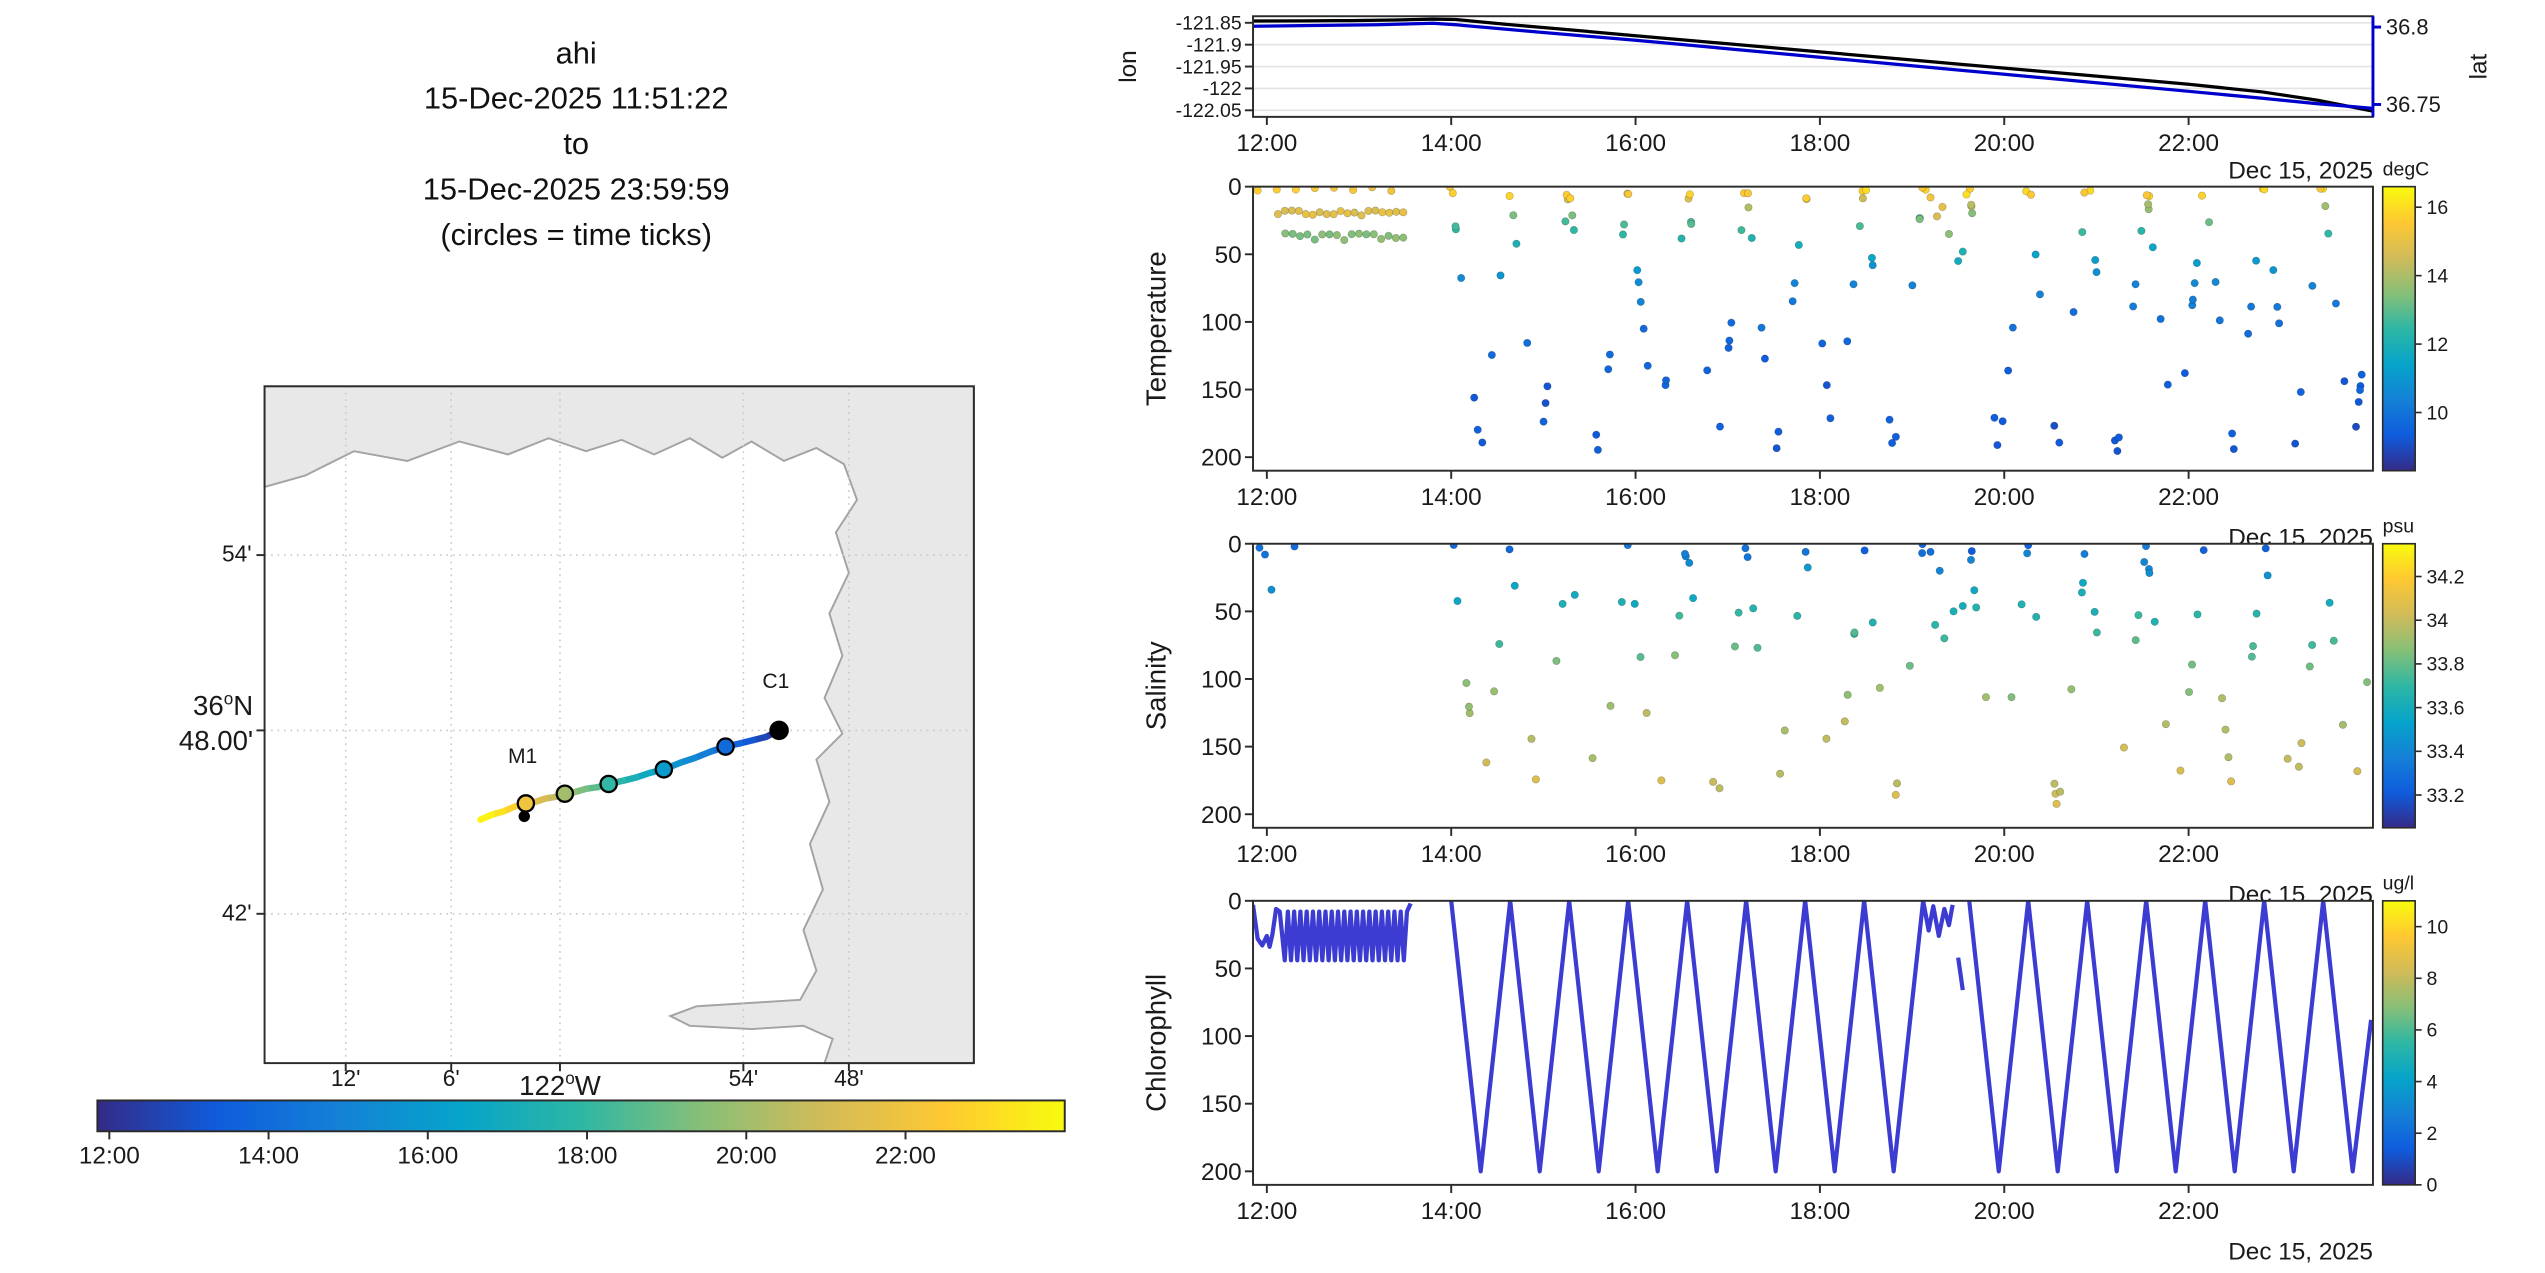 This screenshot has height=1273, width=2545. Describe the element at coordinates (2398, 1043) in the screenshot. I see `chlorophyll-colorbar` at that location.